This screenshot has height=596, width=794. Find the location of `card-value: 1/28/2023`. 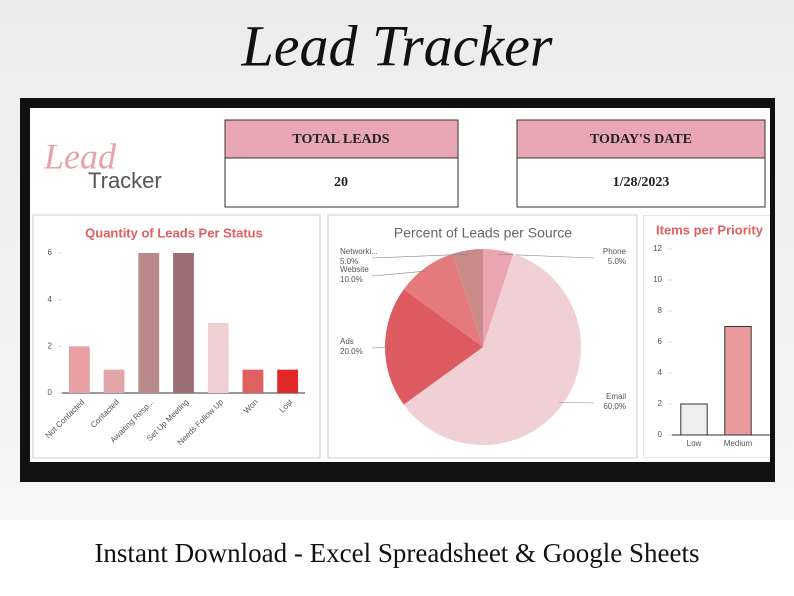

card-value: 1/28/2023 is located at coordinates (641, 182).